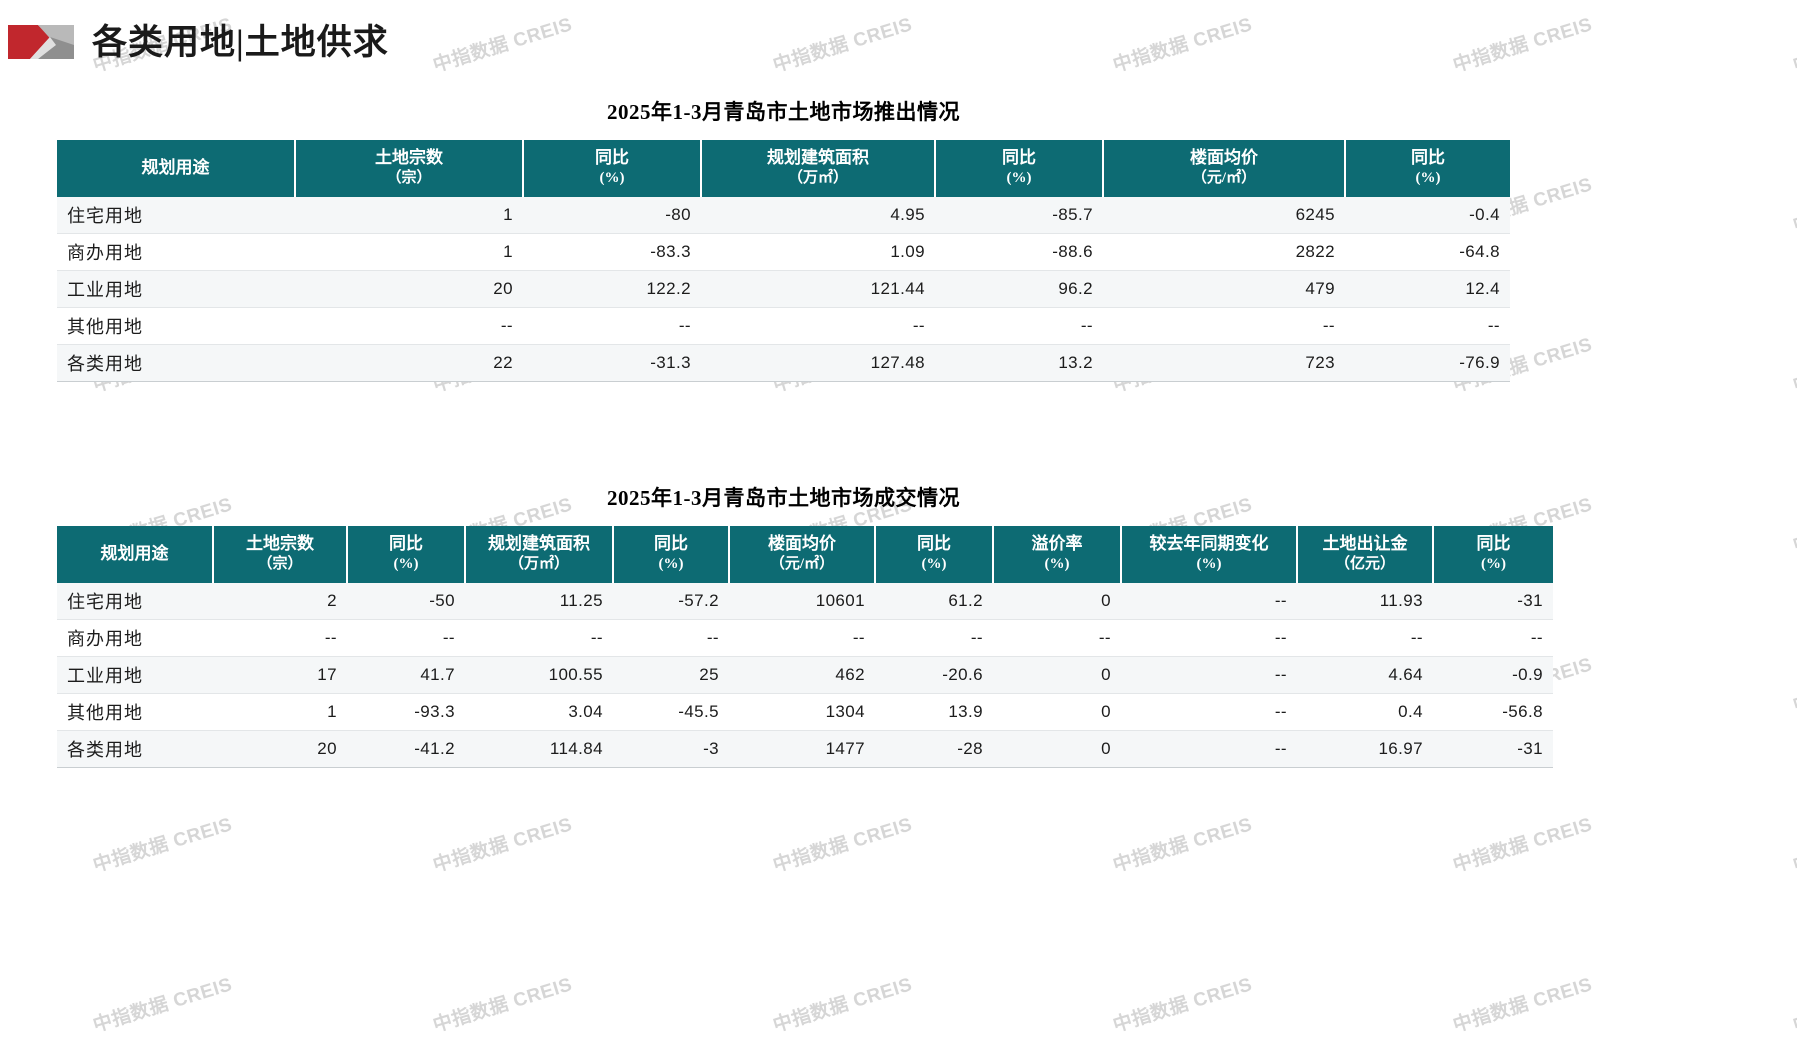  What do you see at coordinates (934, 602) in the screenshot?
I see `data-cell: 61.2` at bounding box center [934, 602].